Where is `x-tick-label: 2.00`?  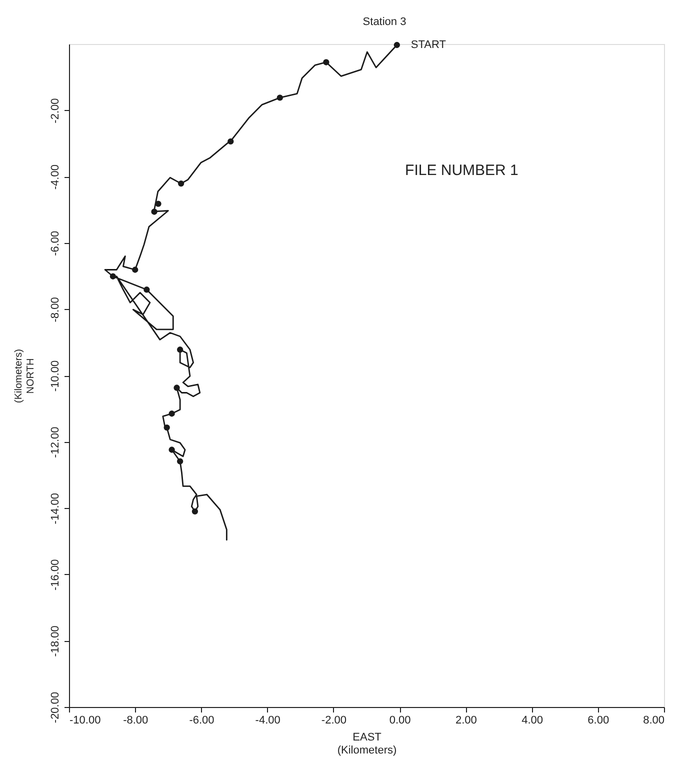 x-tick-label: 2.00 is located at coordinates (466, 720).